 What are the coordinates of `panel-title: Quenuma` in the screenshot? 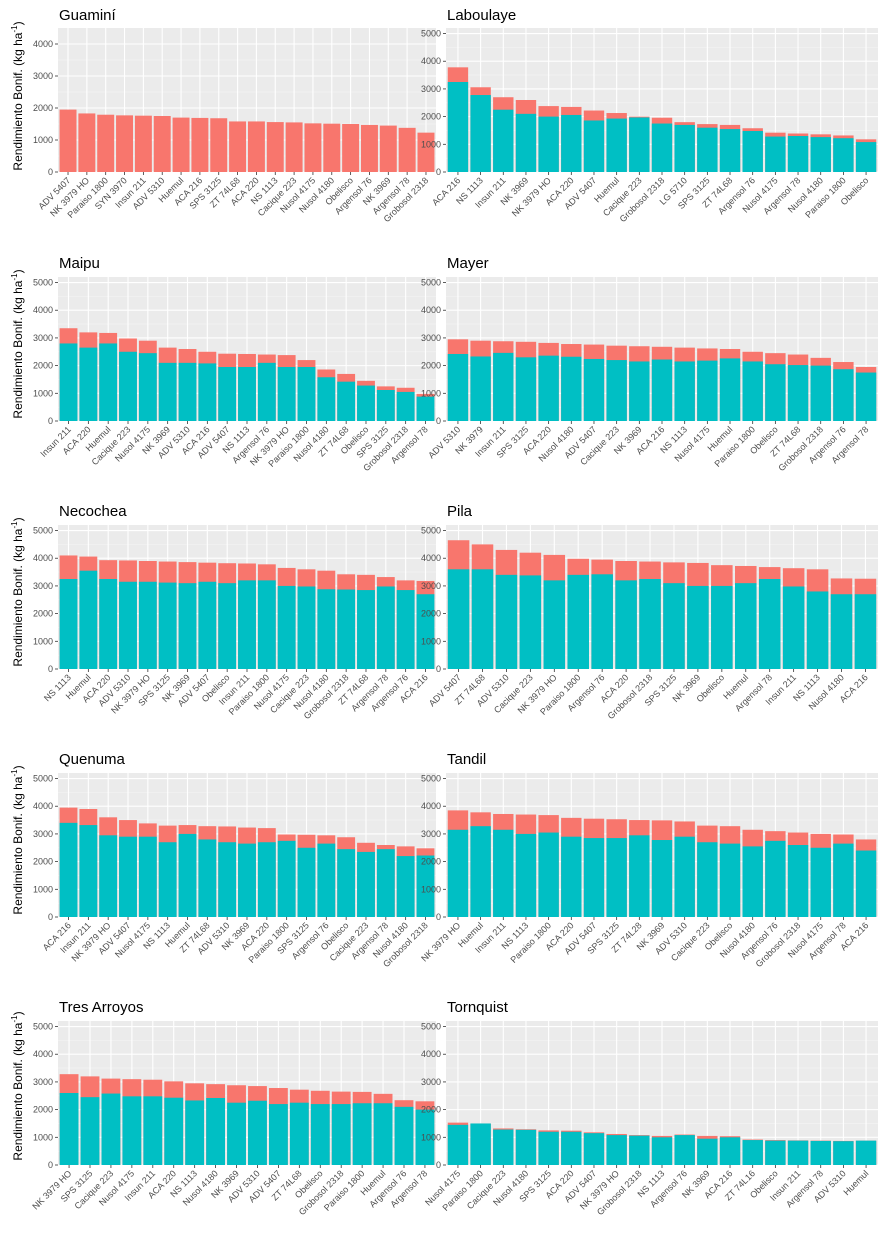 It's located at (92, 759).